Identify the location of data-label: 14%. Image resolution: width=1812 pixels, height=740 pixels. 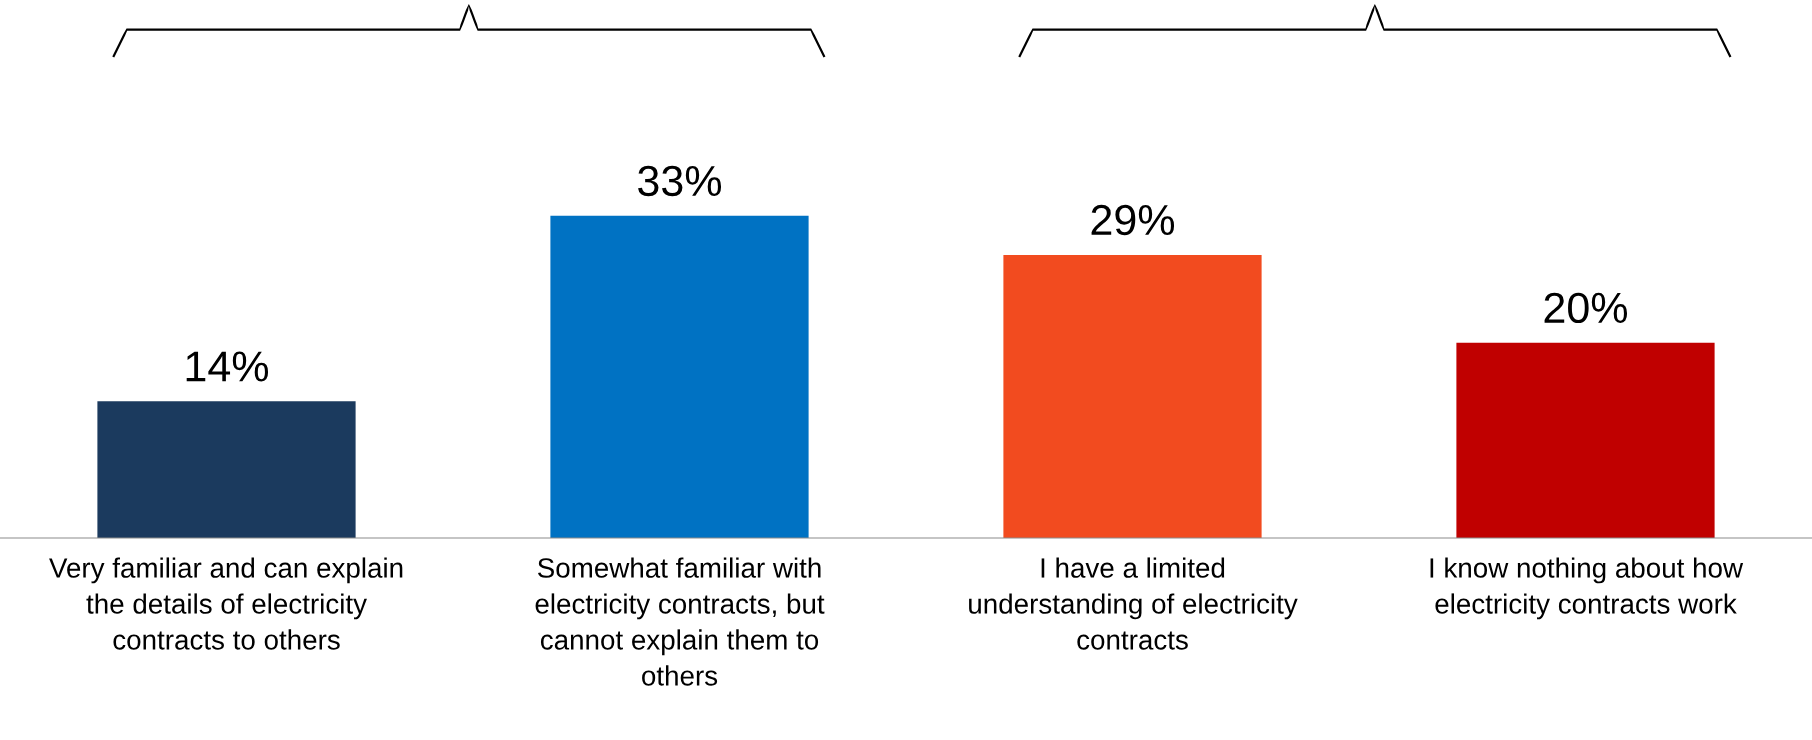
(227, 366).